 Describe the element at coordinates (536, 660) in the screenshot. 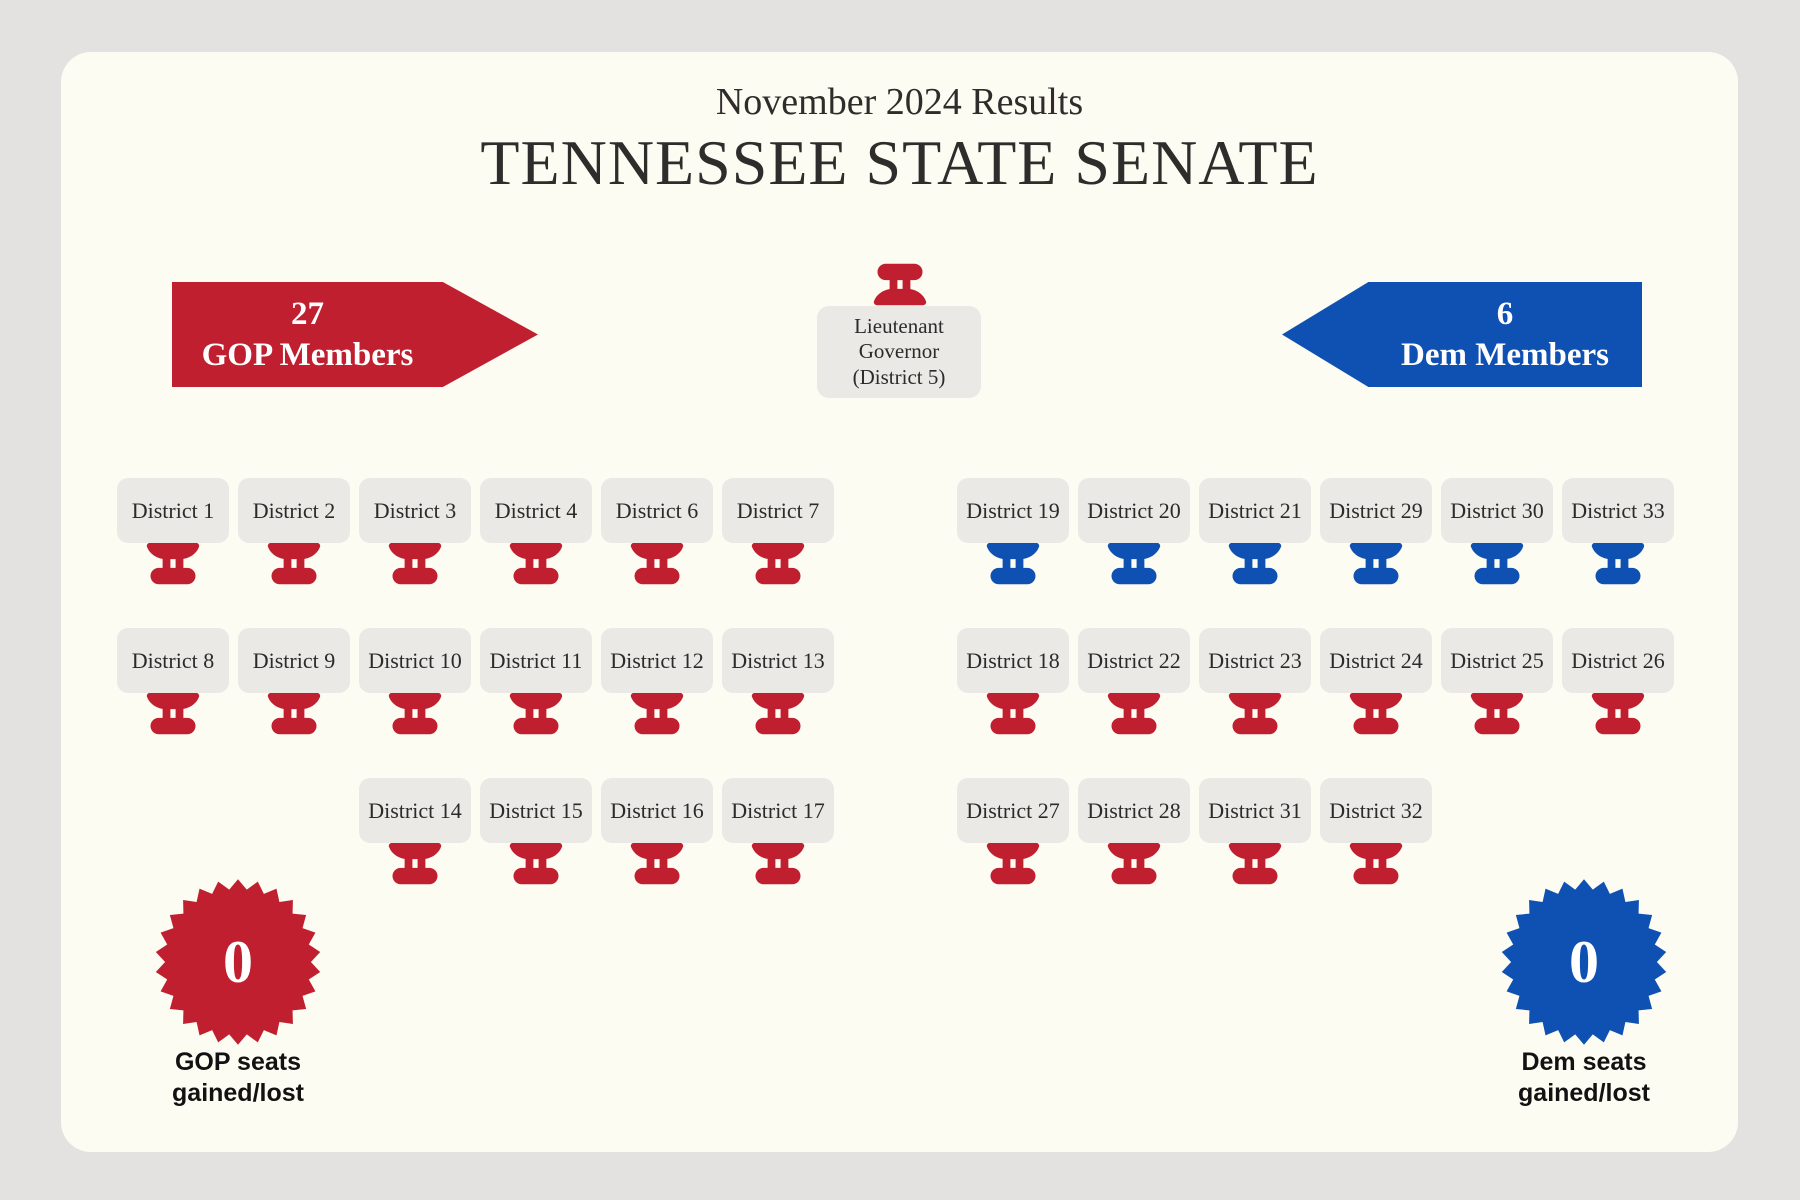

I see `district-label: District 11` at that location.